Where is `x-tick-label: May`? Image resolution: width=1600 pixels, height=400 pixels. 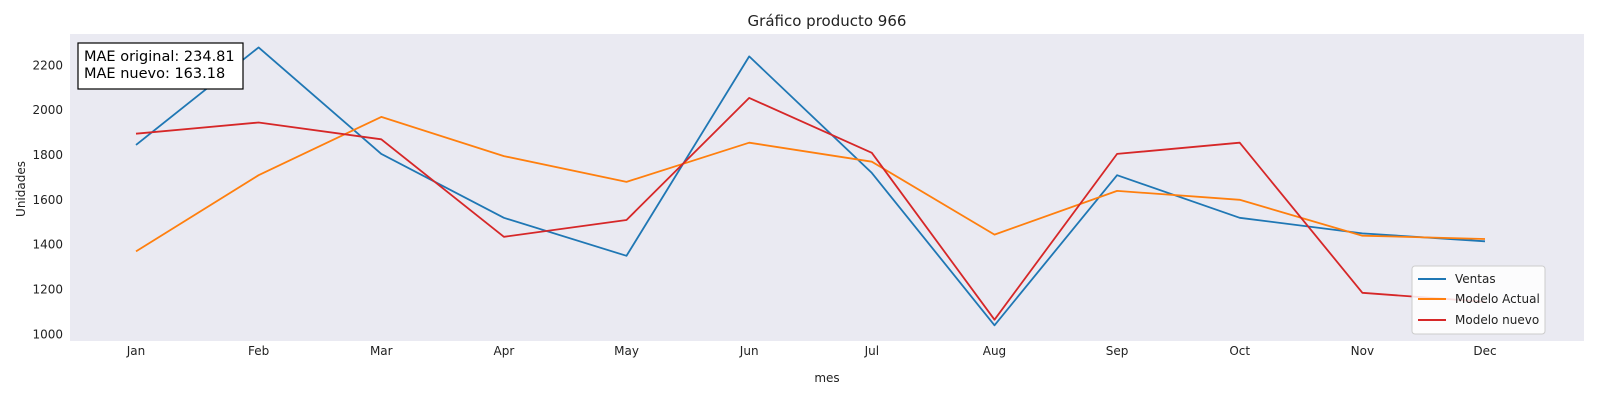
x-tick-label: May is located at coordinates (626, 351).